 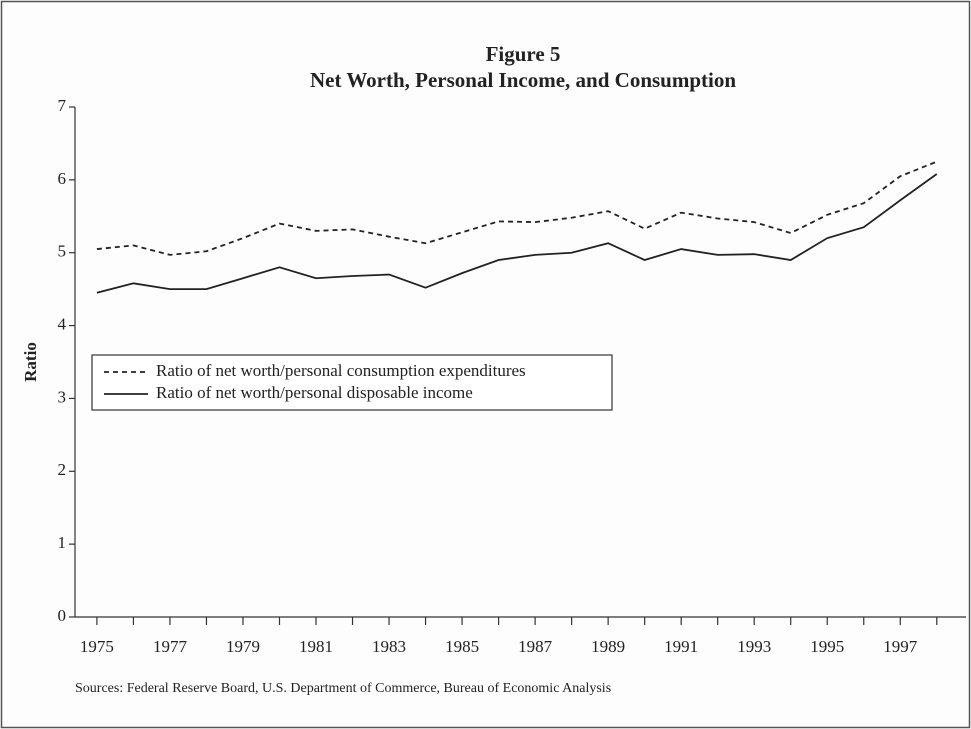 What do you see at coordinates (462, 646) in the screenshot?
I see `x-tick-label: 1985` at bounding box center [462, 646].